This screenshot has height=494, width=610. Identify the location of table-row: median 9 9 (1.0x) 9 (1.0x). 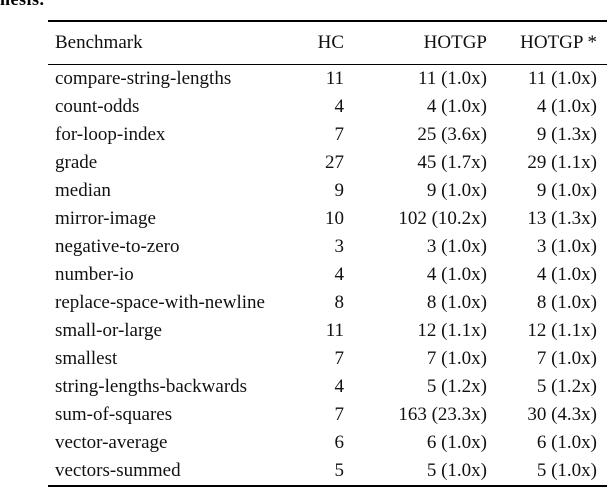
(327, 191).